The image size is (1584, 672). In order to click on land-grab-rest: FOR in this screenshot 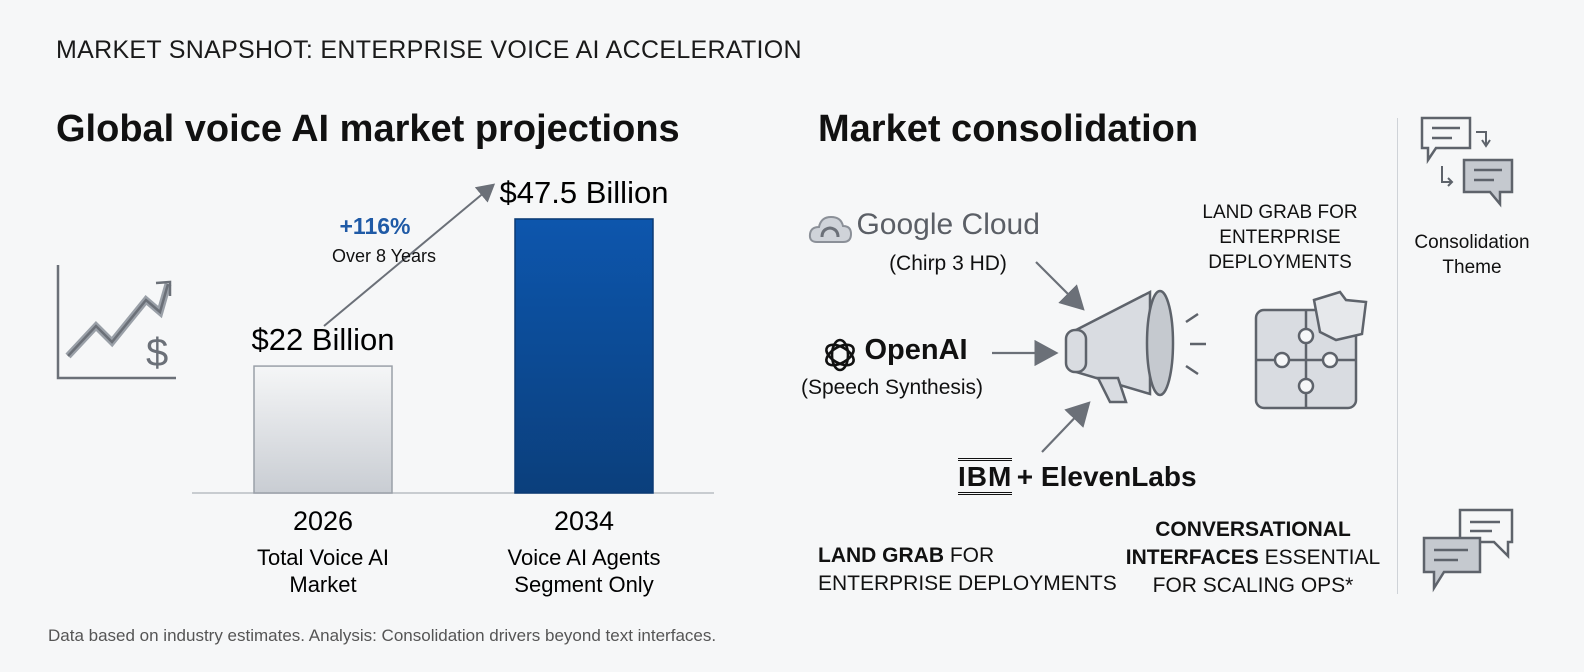, I will do `click(969, 555)`.